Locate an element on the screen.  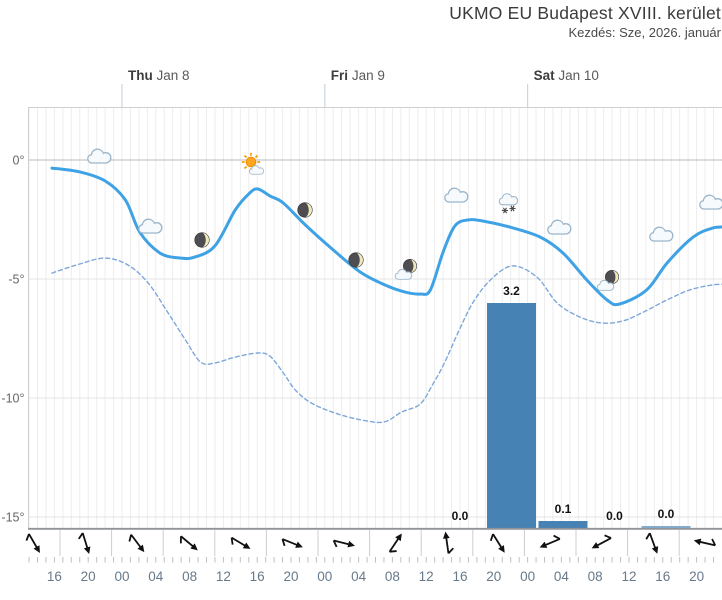
hour-labels: 16 20 00 04 08 12 16 20 00 04 08 12 16 20 00 04 08 12 16 20 is located at coordinates (375, 576).